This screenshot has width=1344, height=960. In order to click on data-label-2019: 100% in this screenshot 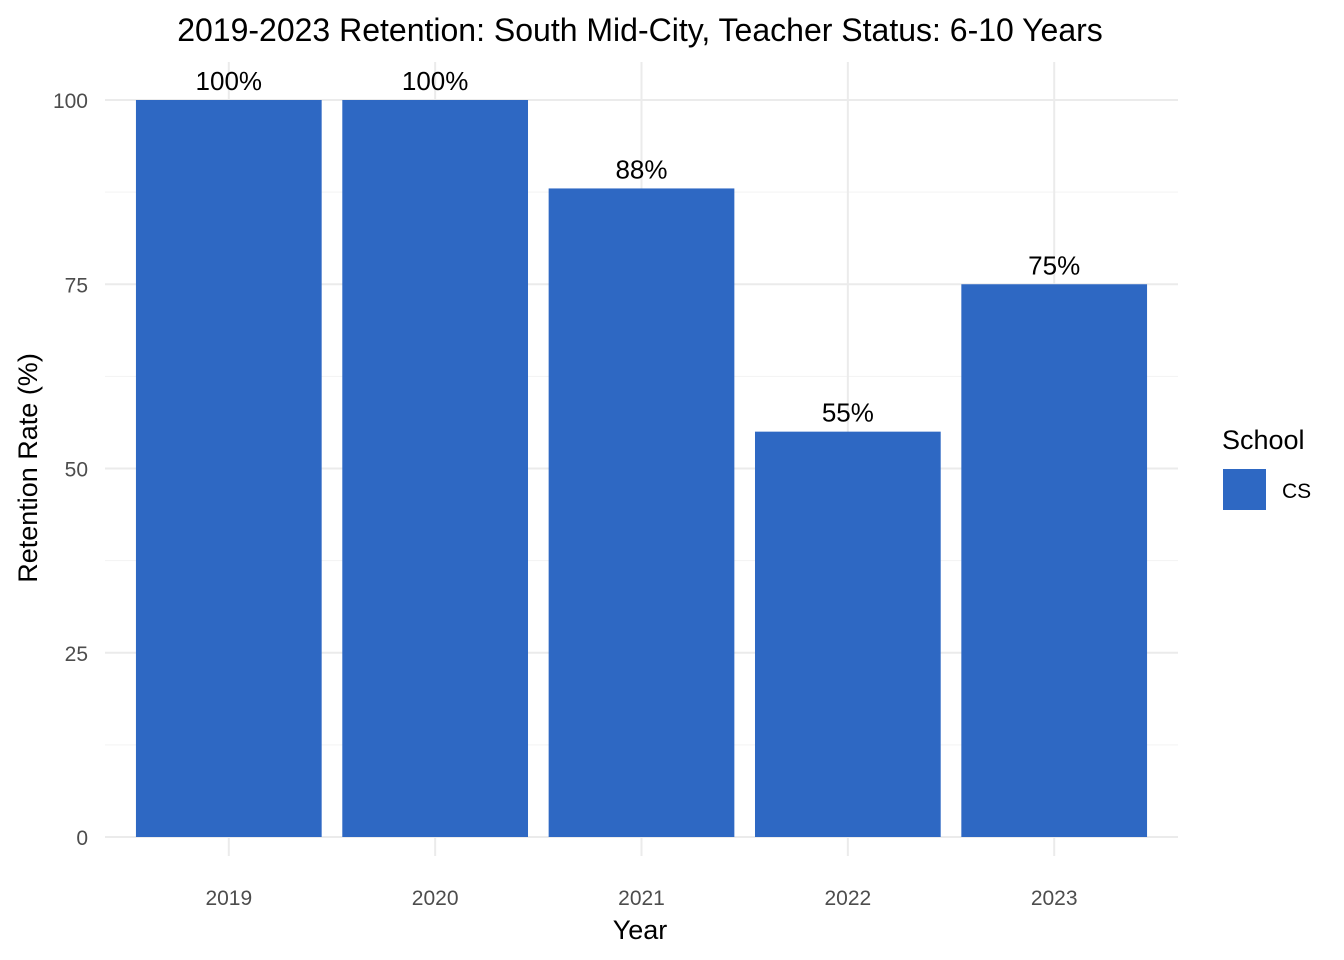, I will do `click(229, 81)`.